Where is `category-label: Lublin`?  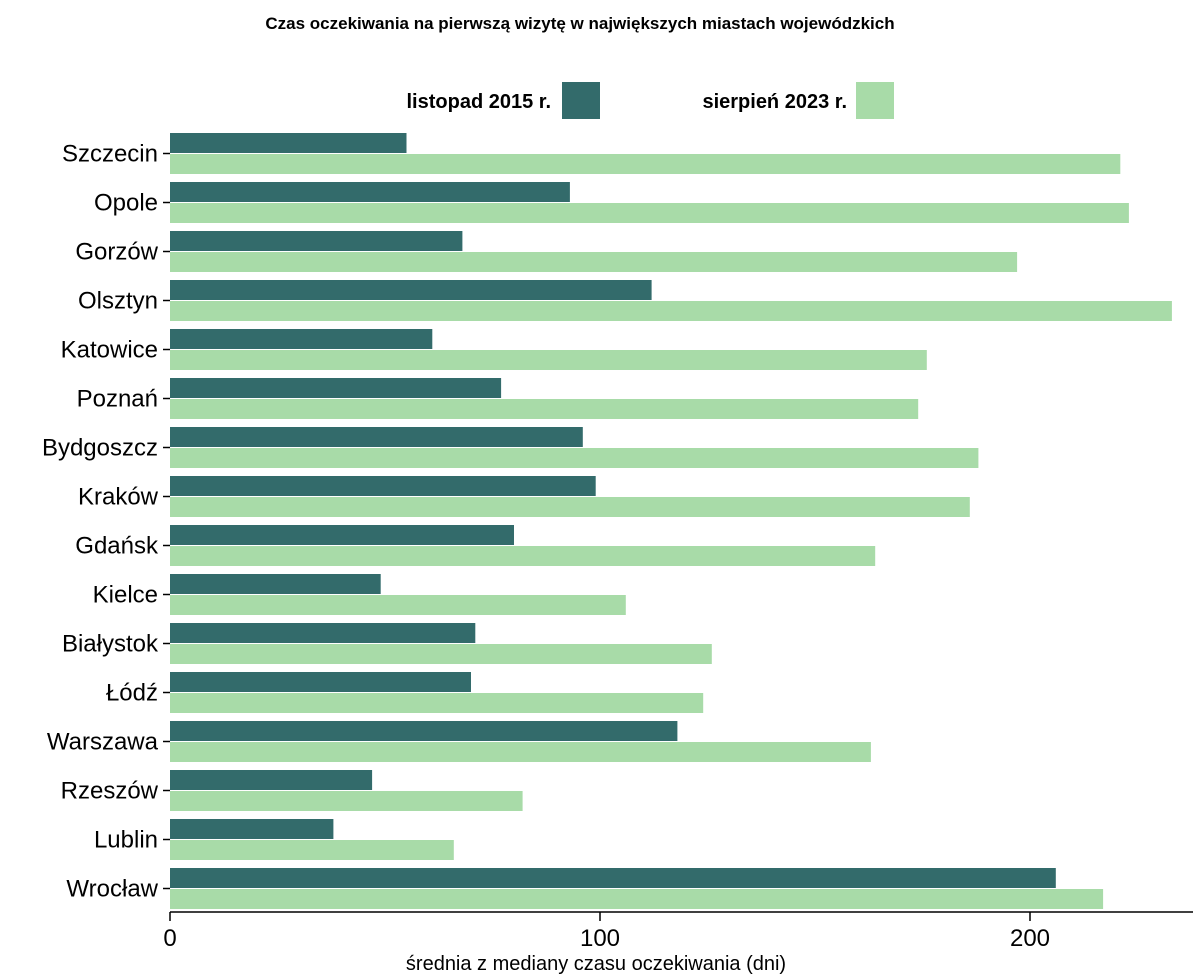 category-label: Lublin is located at coordinates (126, 840).